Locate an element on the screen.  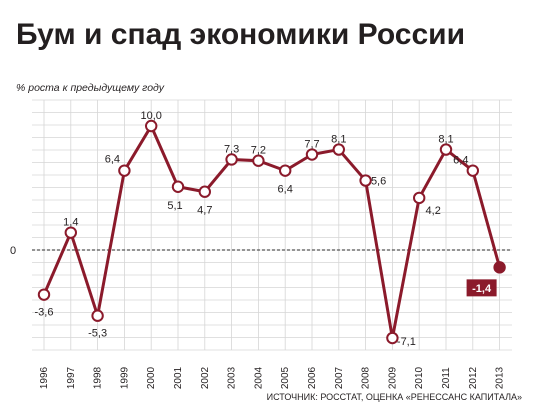
x-tick-label: 2000 is located at coordinates (151, 377).